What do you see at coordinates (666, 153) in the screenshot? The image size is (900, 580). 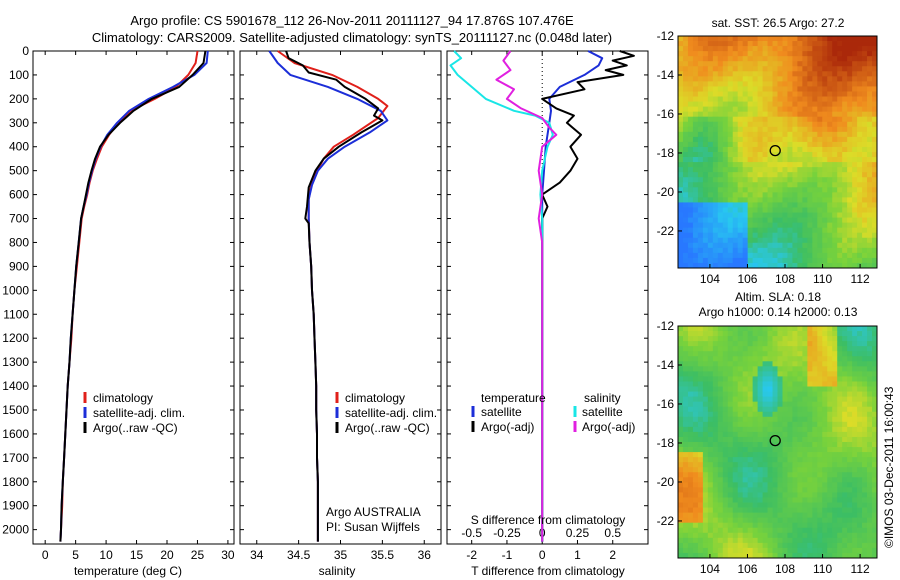 I see `lat-tick-label: -18` at bounding box center [666, 153].